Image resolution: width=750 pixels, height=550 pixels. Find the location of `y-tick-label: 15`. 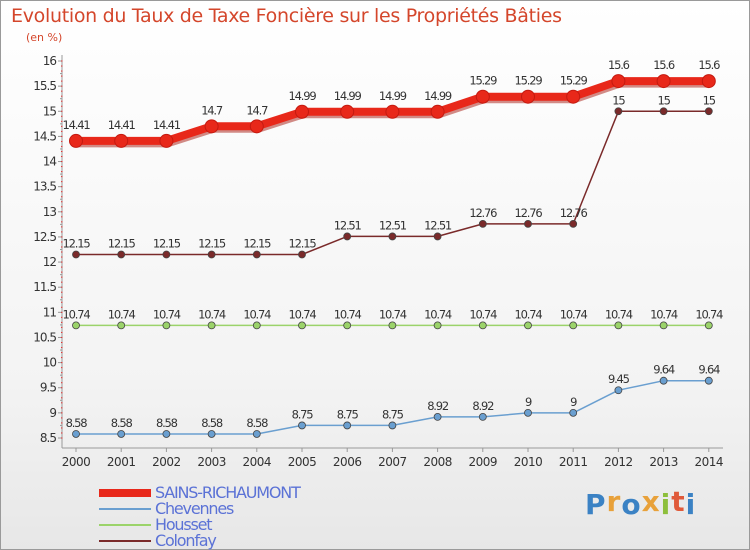

y-tick-label: 15 is located at coordinates (50, 111).